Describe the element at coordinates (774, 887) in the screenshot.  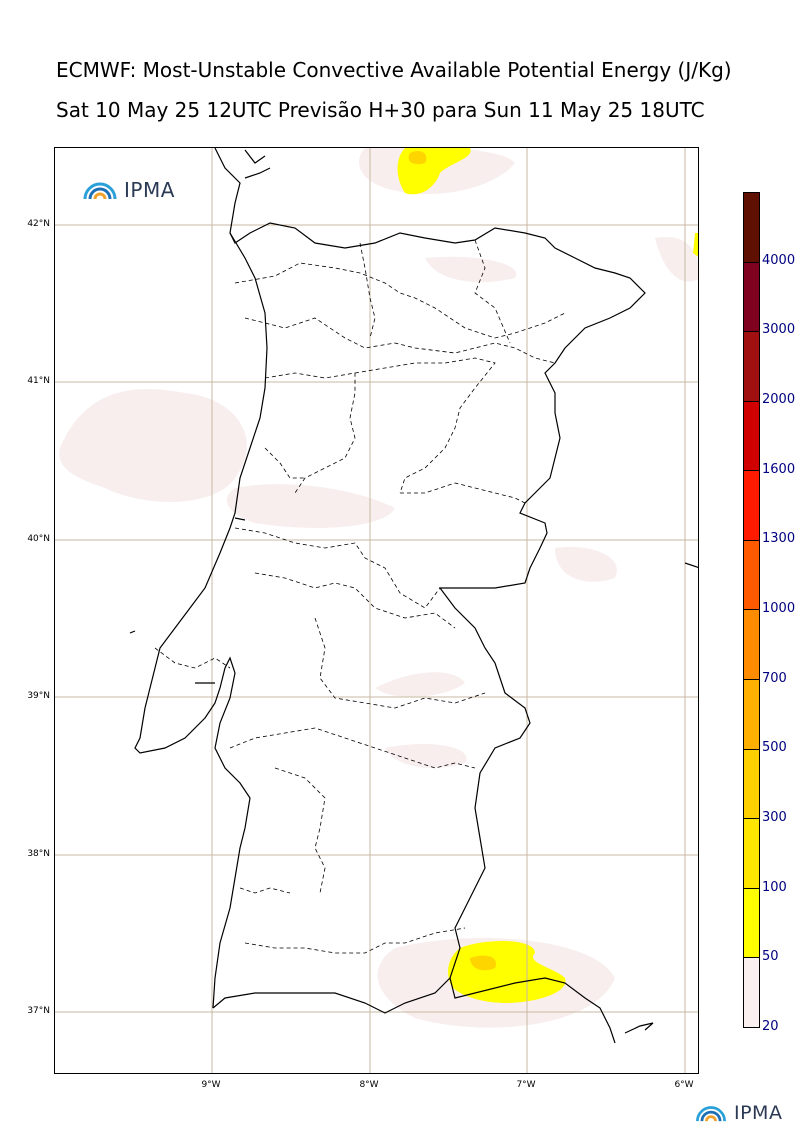
I see `colorbar-level-label: 100` at that location.